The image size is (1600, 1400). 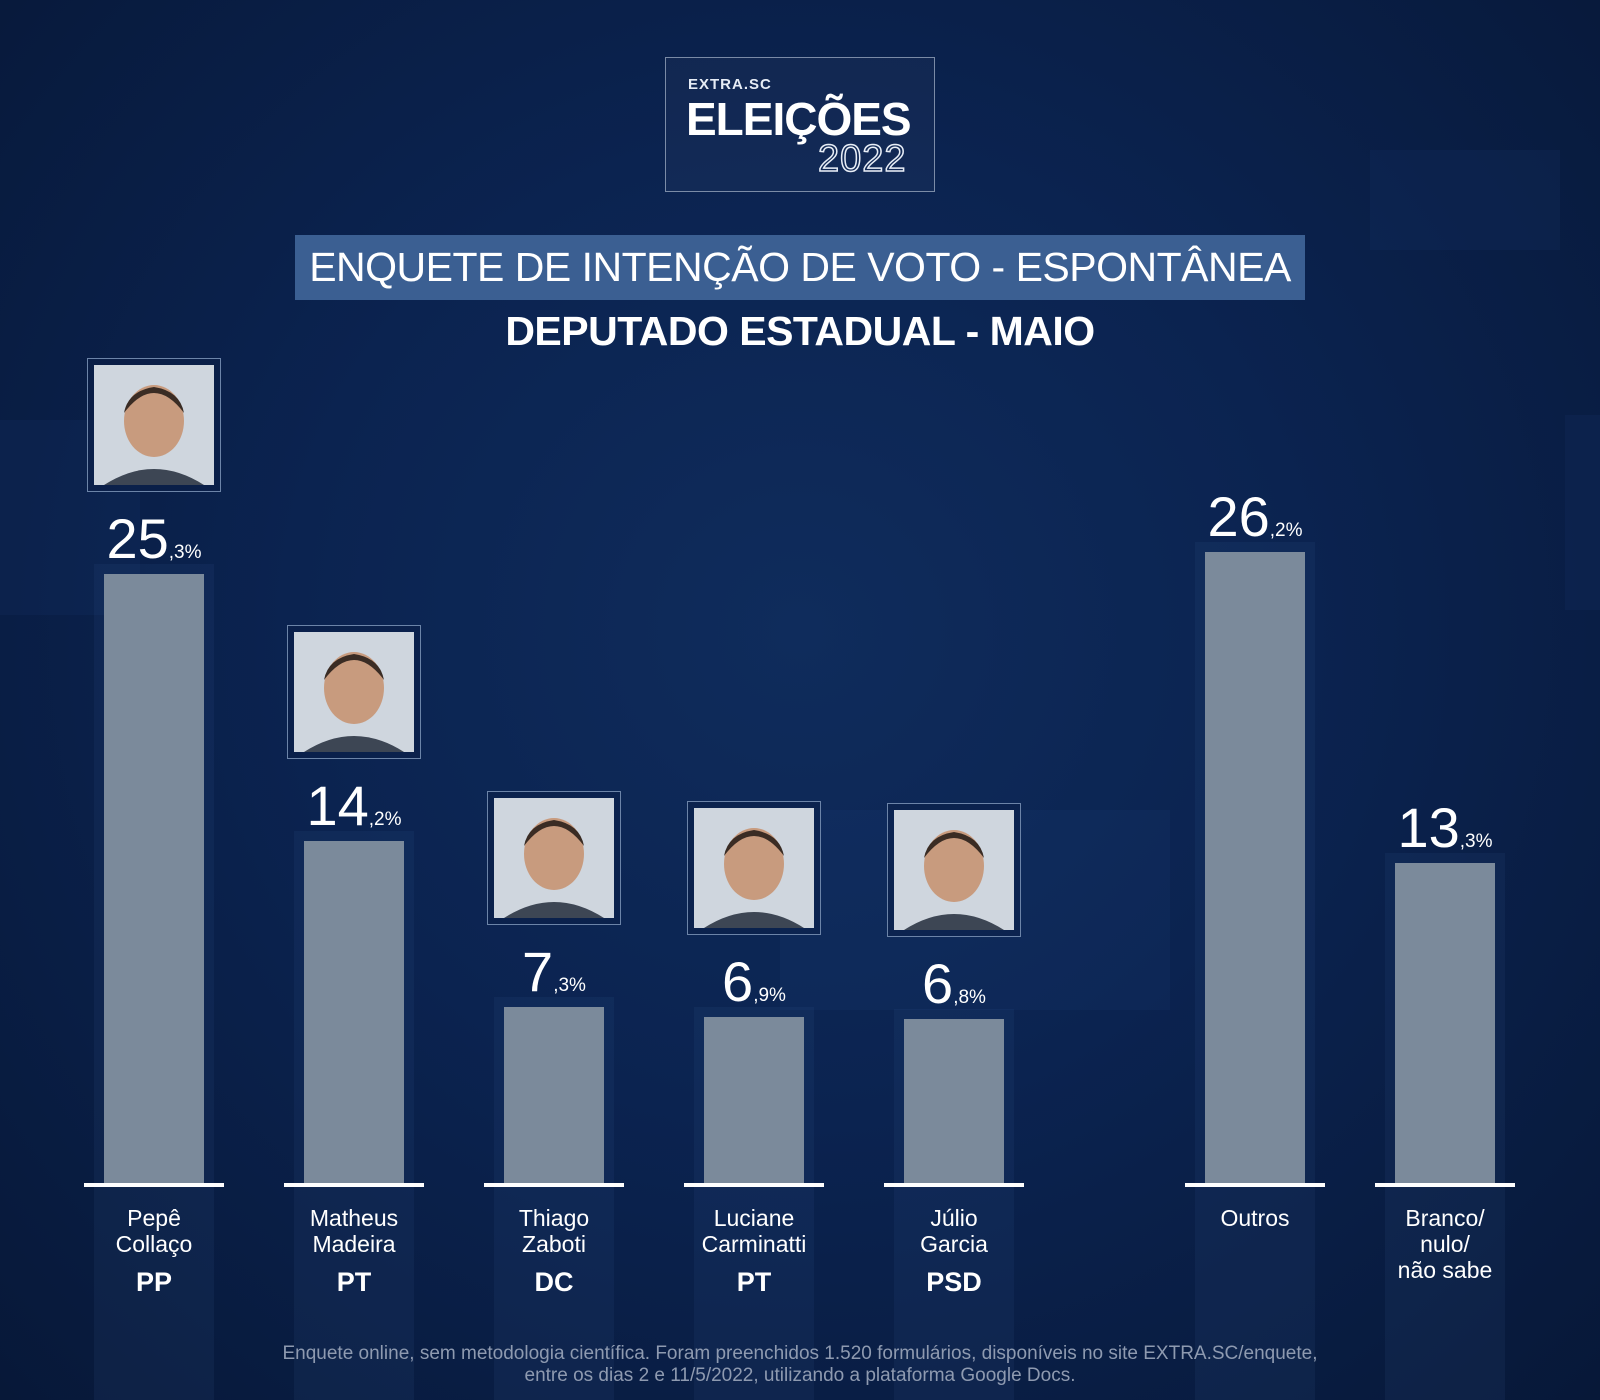 I want to click on data-label-integer: 14, so click(x=337, y=805).